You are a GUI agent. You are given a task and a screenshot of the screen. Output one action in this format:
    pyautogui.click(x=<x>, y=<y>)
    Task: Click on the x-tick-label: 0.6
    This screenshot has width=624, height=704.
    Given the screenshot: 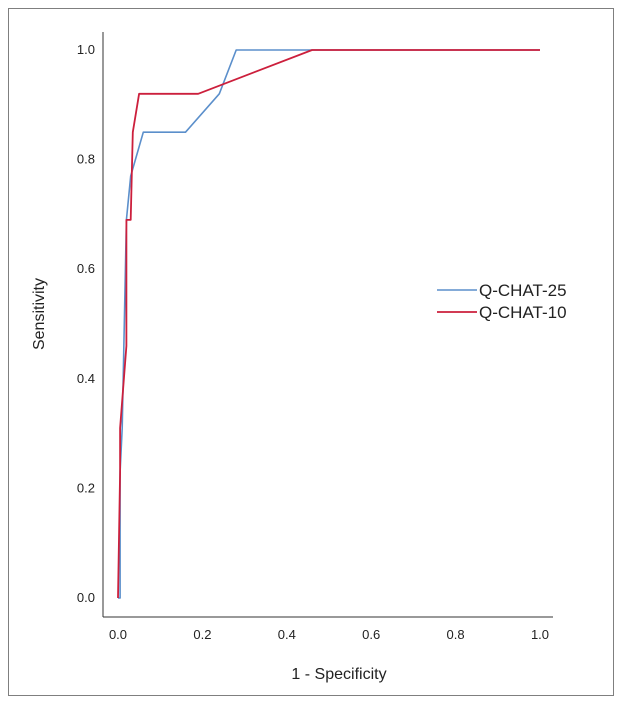 What is the action you would take?
    pyautogui.click(x=371, y=634)
    